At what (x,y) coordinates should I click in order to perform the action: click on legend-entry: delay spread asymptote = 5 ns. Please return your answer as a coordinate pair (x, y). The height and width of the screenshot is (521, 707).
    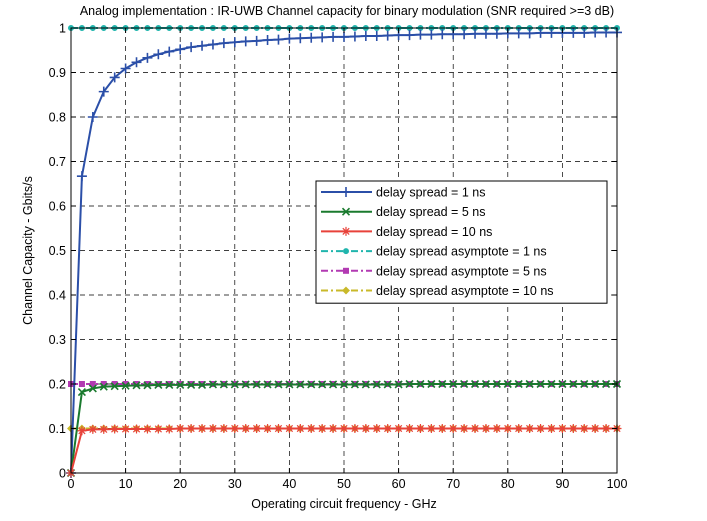
    Looking at the image, I should click on (434, 271).